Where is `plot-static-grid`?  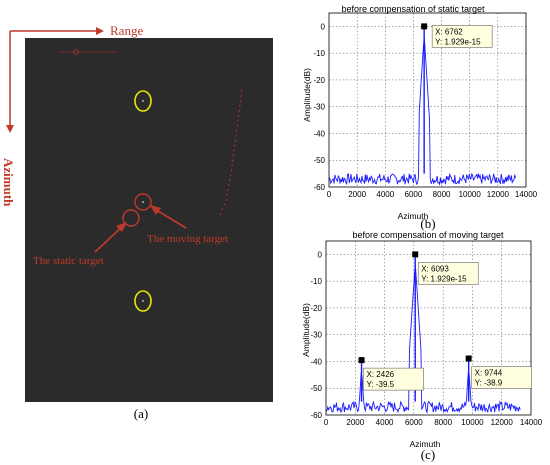
plot-static-grid is located at coordinates (427, 100).